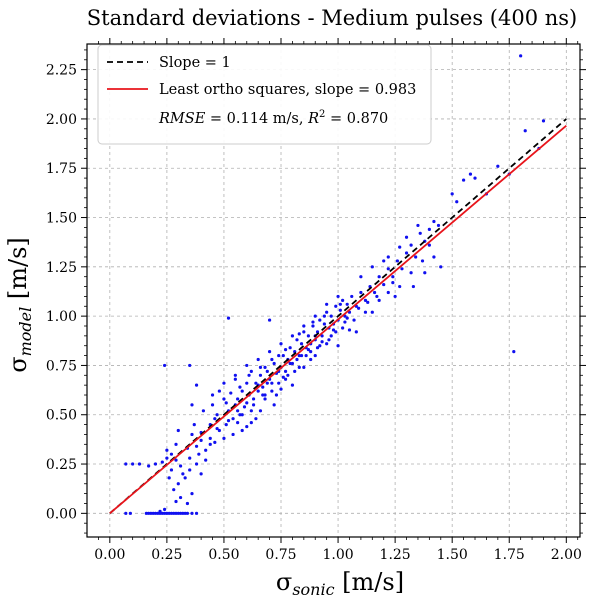  What do you see at coordinates (223, 555) in the screenshot?
I see `x-tick-label: 0.50` at bounding box center [223, 555].